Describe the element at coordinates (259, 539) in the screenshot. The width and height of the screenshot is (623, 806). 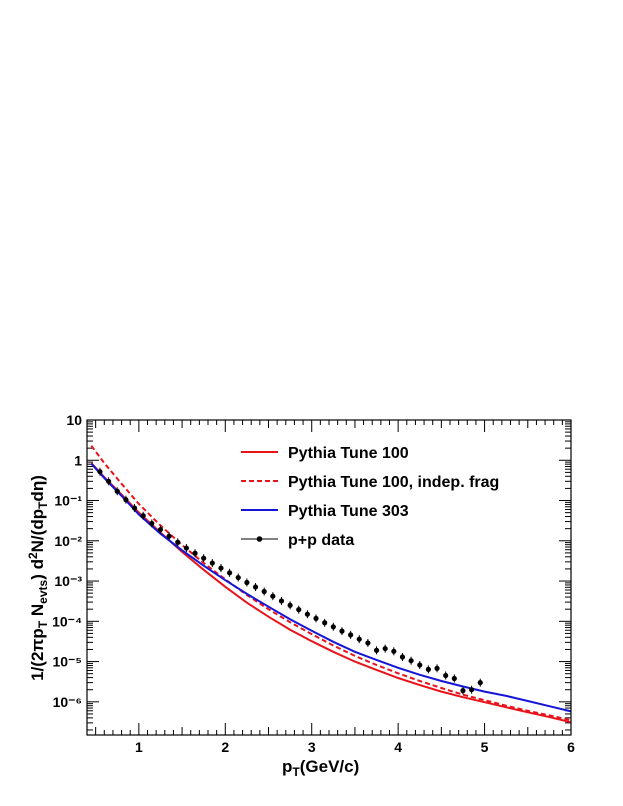
I see `legend-marker` at that location.